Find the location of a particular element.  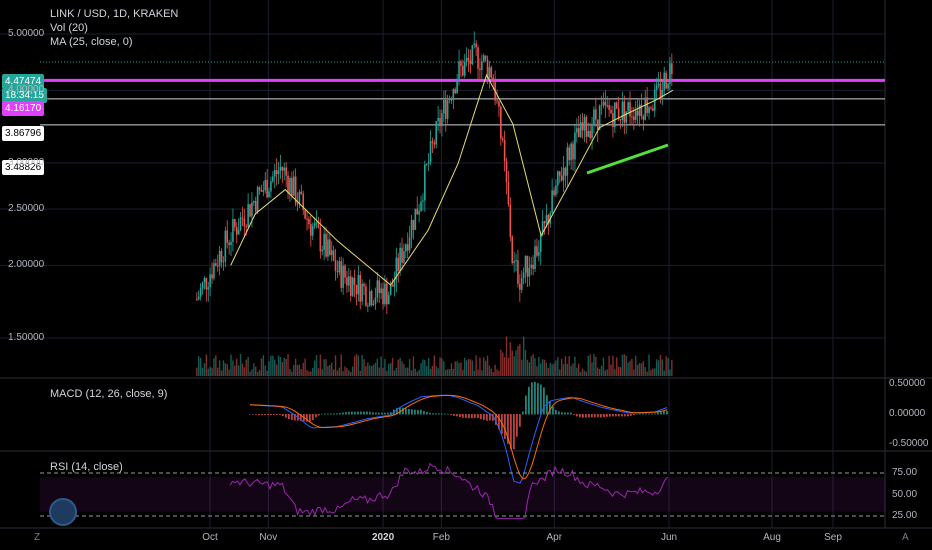

tradingview-logo-icon is located at coordinates (63, 512).